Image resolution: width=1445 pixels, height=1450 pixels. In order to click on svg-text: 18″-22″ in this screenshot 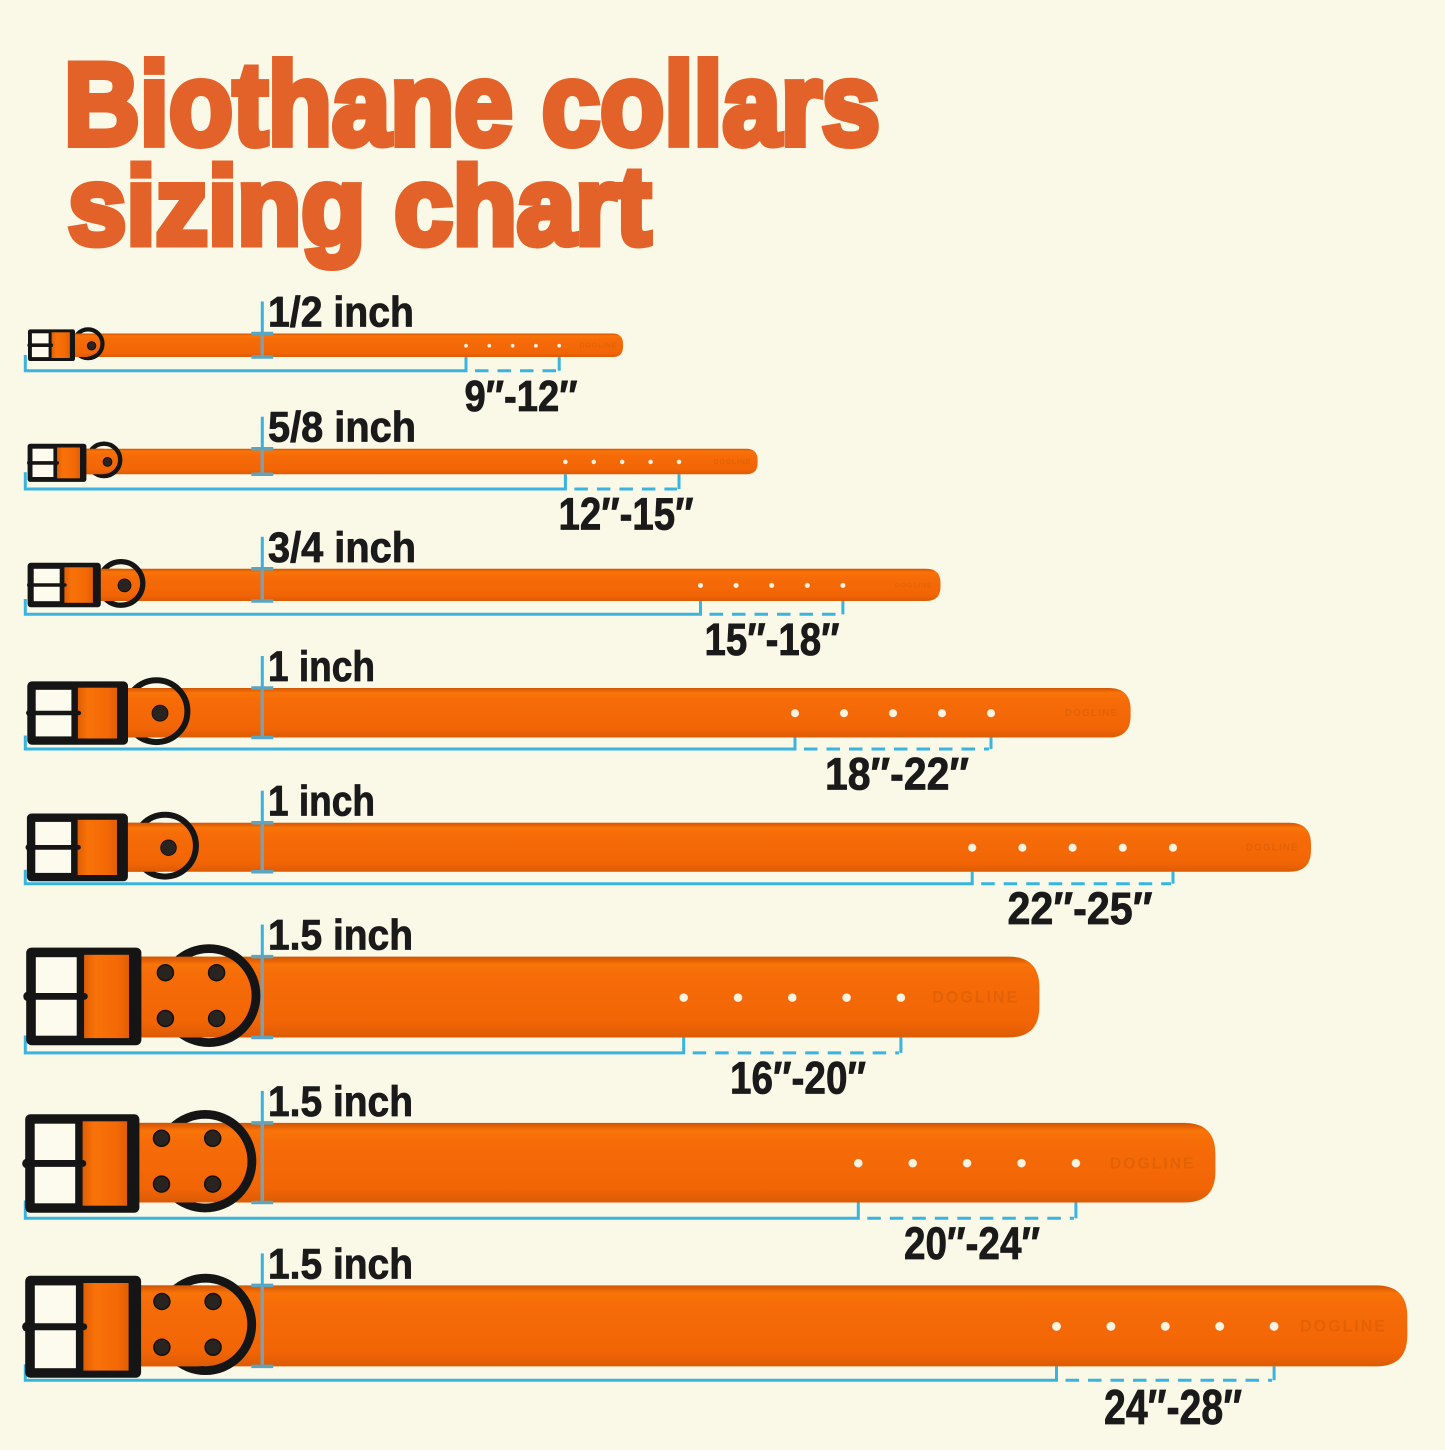, I will do `click(897, 774)`.